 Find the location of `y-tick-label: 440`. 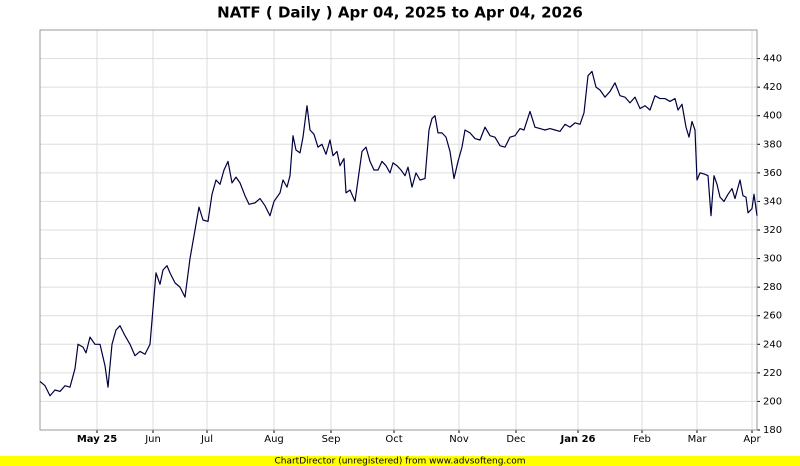

y-tick-label: 440 is located at coordinates (772, 59).